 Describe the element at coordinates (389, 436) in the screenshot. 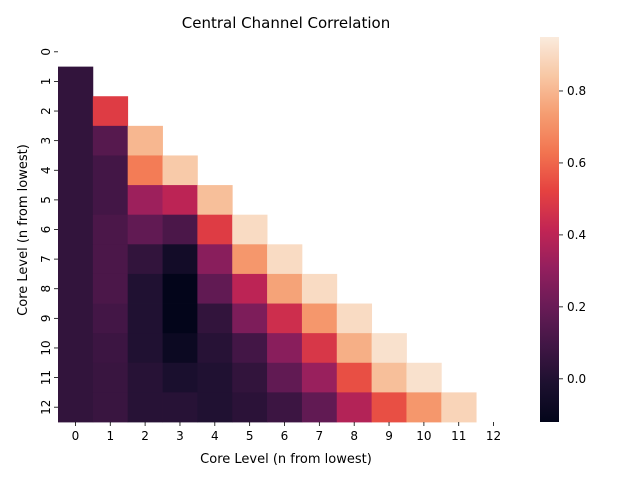

I see `x-tick-label: 9` at that location.